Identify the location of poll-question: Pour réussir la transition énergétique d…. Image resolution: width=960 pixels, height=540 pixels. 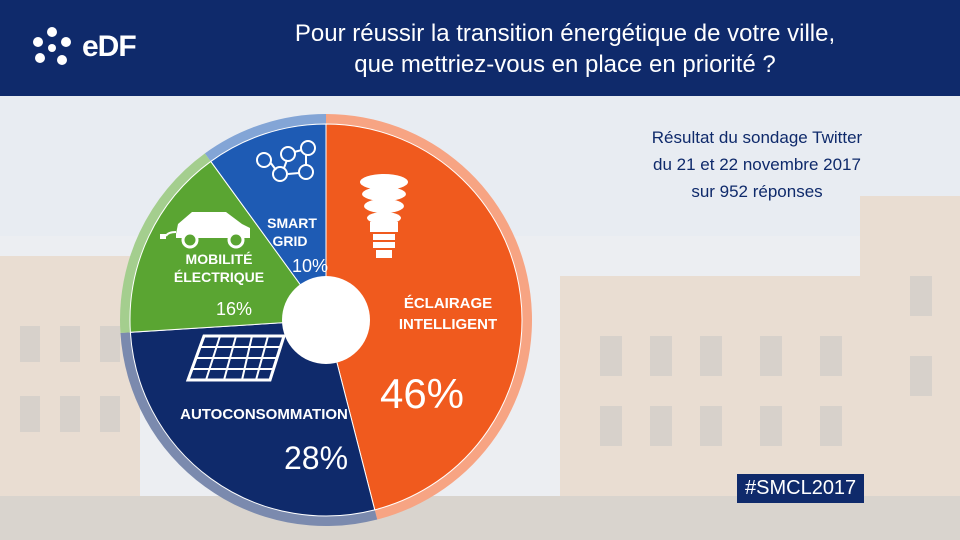
(565, 49).